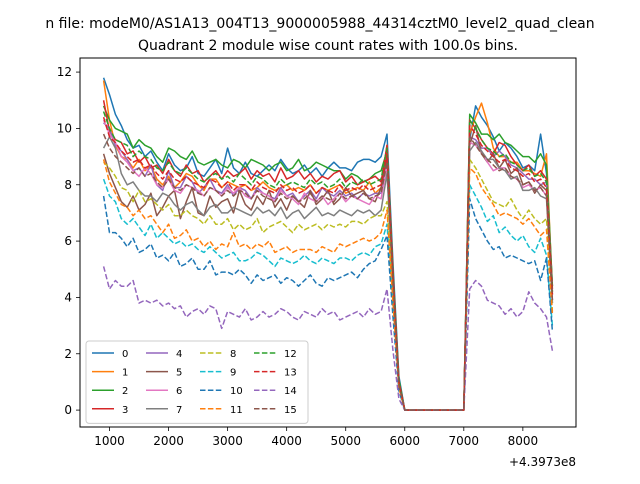  Describe the element at coordinates (109, 441) in the screenshot. I see `x-tick-label: 1000` at that location.